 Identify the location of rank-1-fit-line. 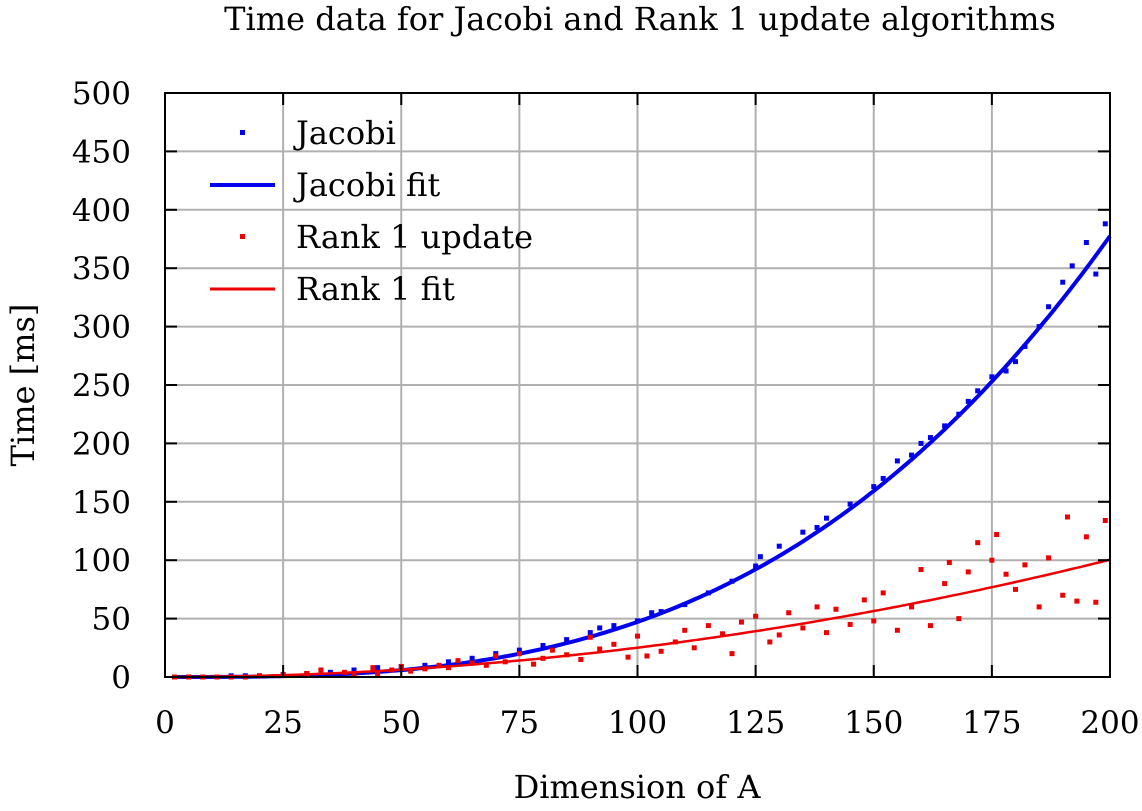
(642, 618).